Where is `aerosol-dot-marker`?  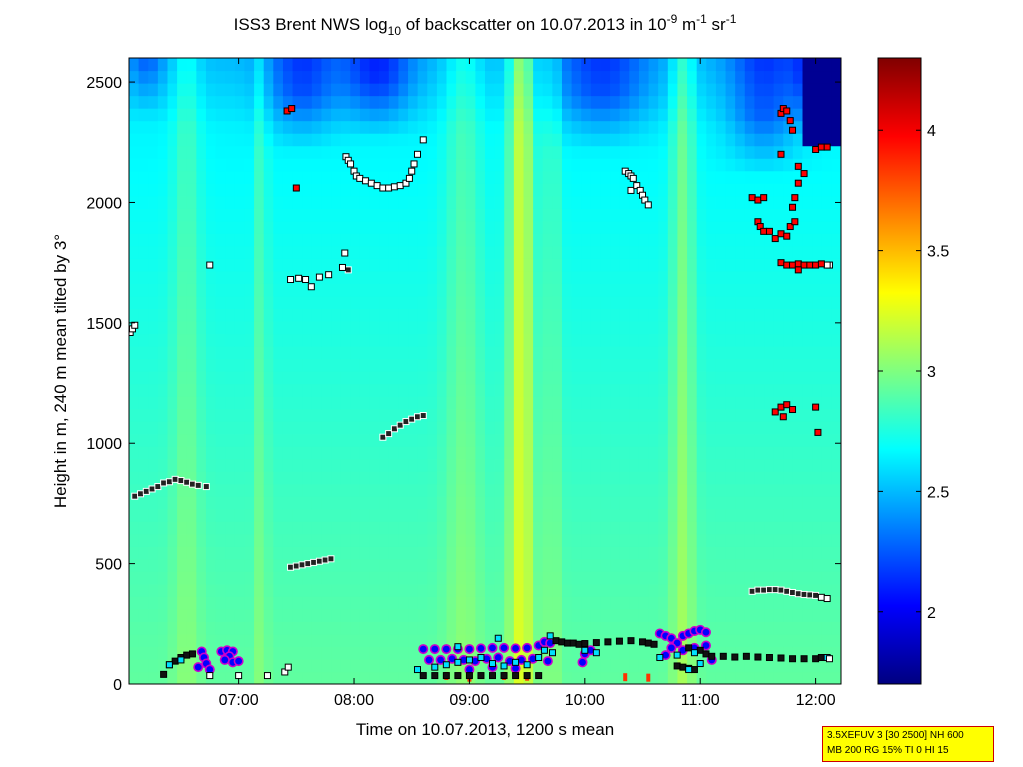 aerosol-dot-marker is located at coordinates (452, 658).